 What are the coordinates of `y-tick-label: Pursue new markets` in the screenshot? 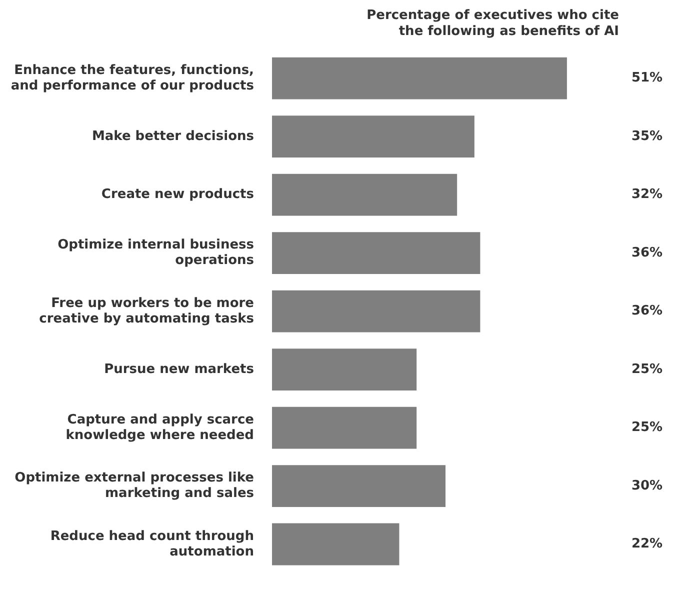 It's located at (179, 369).